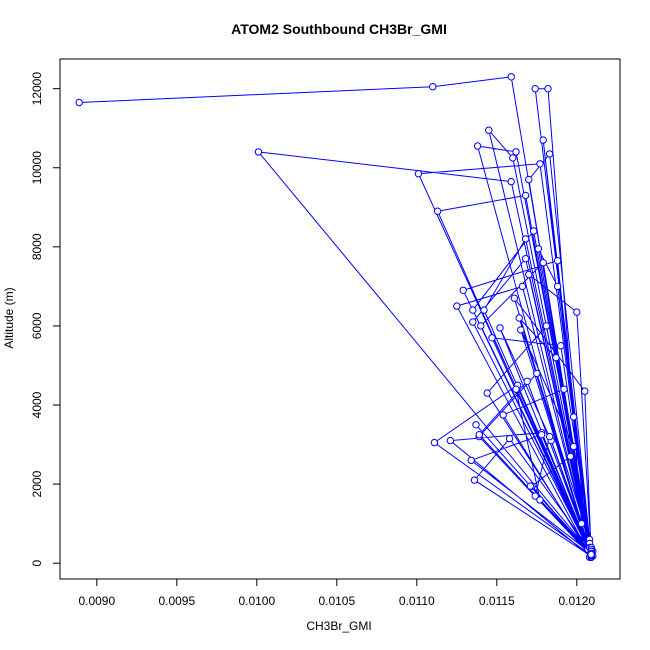 This screenshot has width=650, height=650. What do you see at coordinates (96, 601) in the screenshot?
I see `x-tick-label: 0.0090` at bounding box center [96, 601].